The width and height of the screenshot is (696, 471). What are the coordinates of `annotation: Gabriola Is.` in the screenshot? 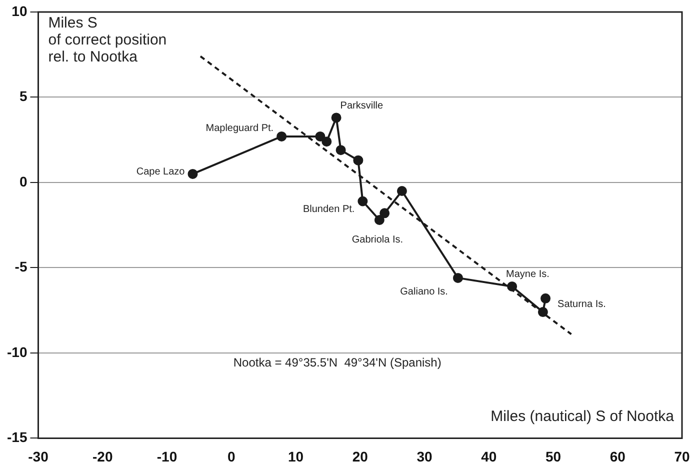 It's located at (377, 240).